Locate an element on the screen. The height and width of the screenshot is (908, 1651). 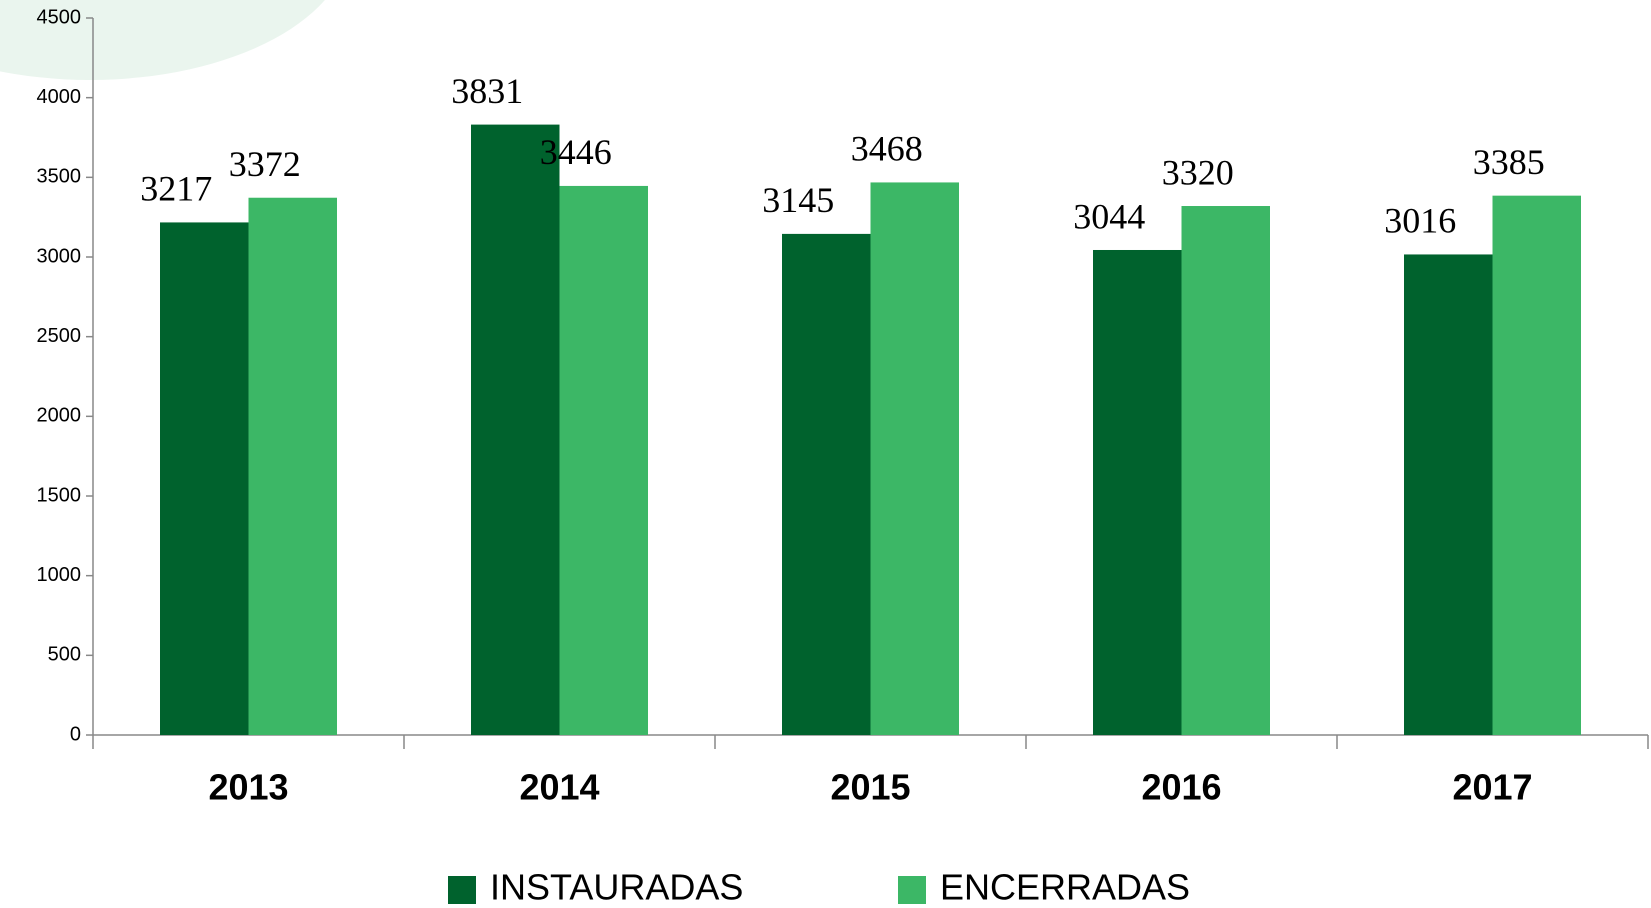
y-tick-label: 1000 is located at coordinates (59, 575).